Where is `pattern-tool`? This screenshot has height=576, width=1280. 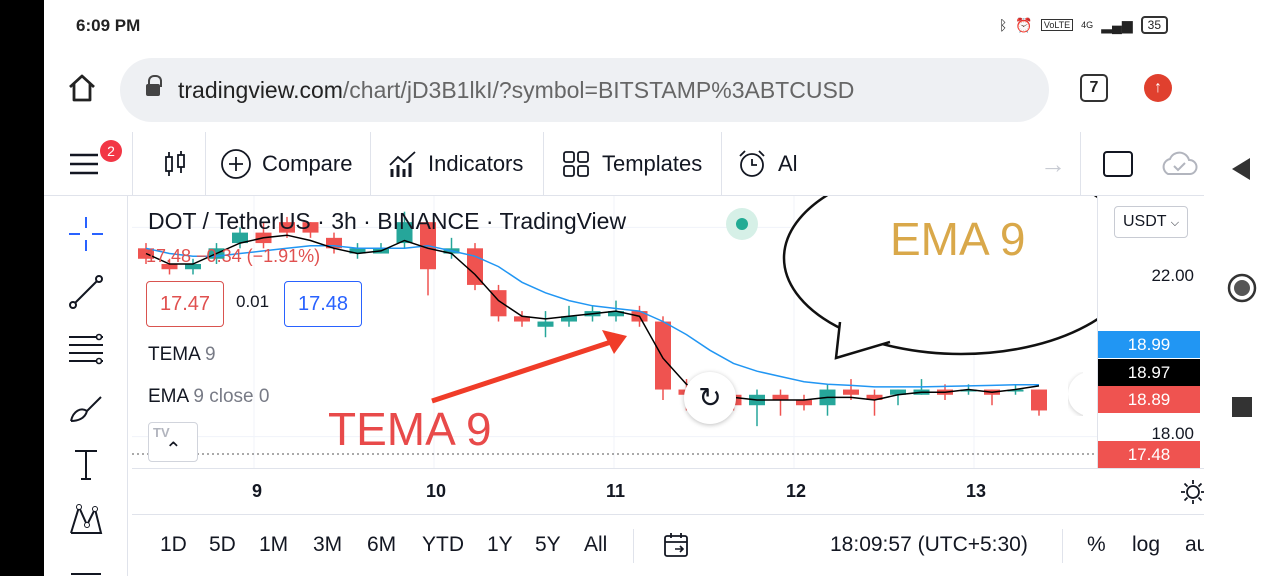 pattern-tool is located at coordinates (86, 520).